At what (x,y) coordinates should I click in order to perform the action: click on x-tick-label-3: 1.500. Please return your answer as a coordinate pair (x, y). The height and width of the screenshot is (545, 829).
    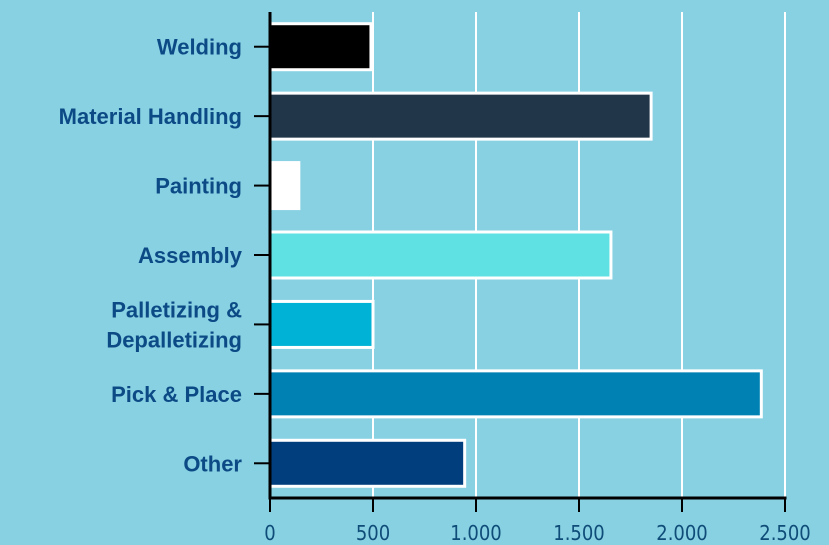
    Looking at the image, I should click on (579, 533).